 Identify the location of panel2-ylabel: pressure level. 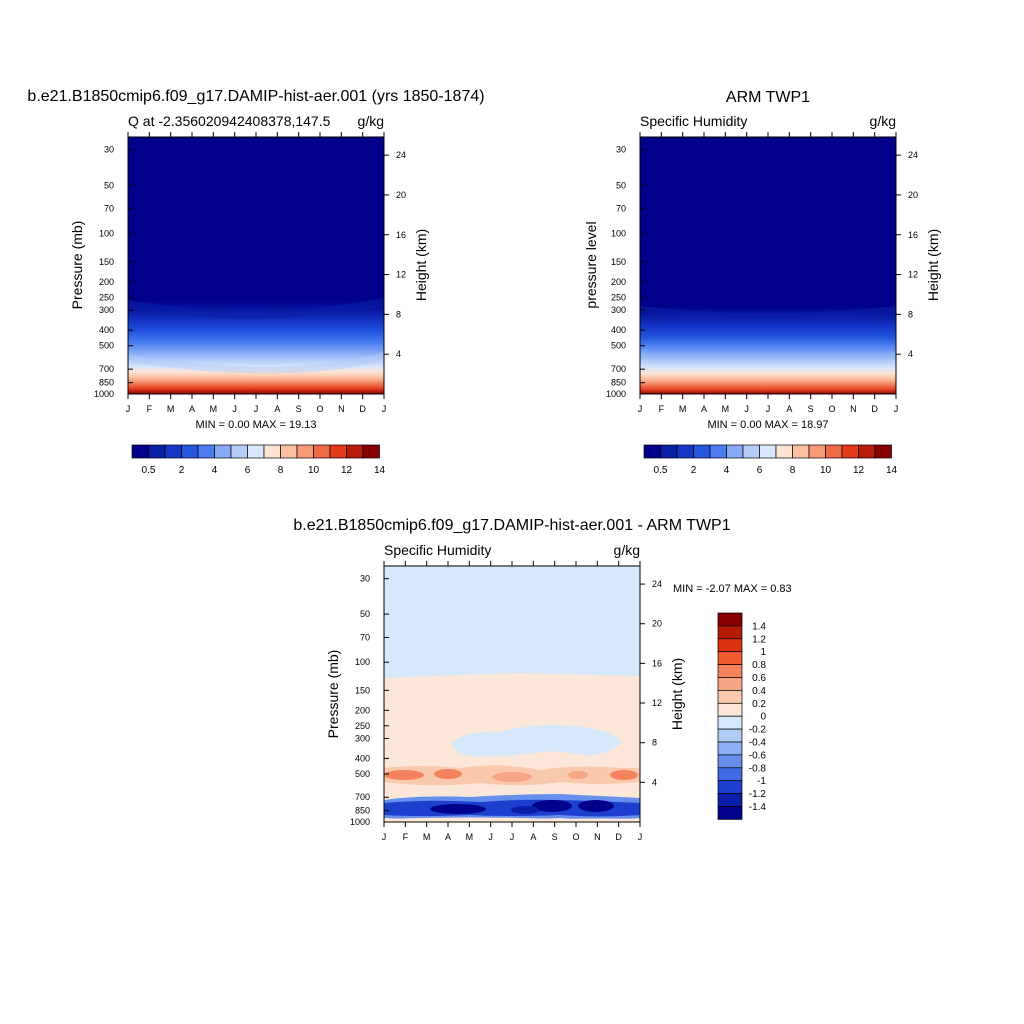
(591, 264).